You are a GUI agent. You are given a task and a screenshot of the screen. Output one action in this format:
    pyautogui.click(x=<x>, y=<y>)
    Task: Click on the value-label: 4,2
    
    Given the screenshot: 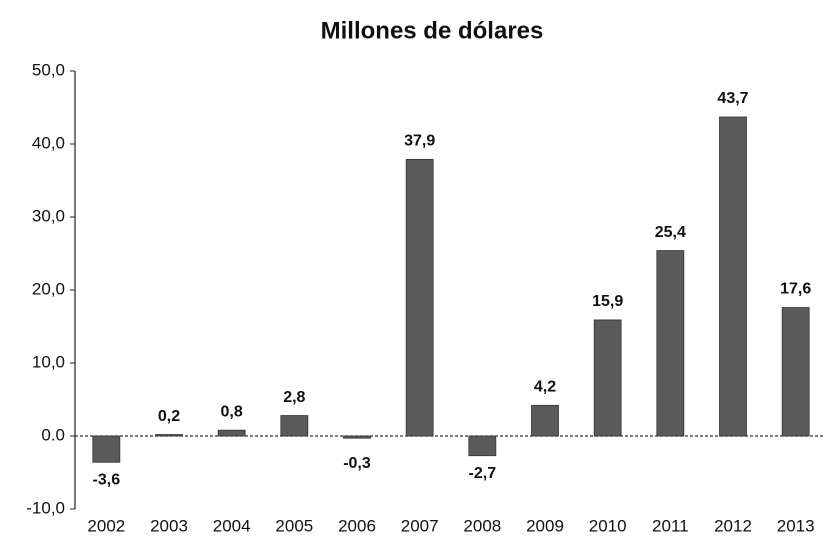 What is the action you would take?
    pyautogui.click(x=545, y=387)
    